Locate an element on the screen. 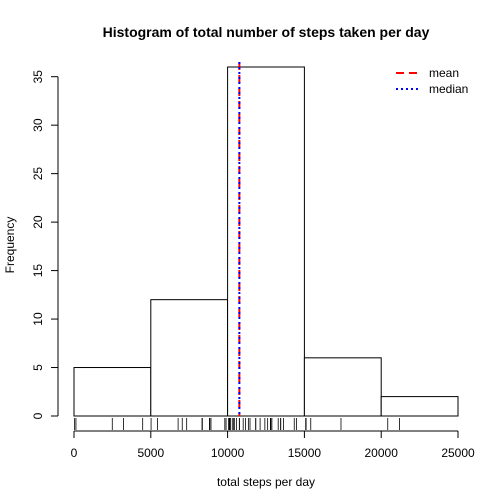 Image resolution: width=504 pixels, height=504 pixels. y-tick-label: 10 is located at coordinates (38, 319).